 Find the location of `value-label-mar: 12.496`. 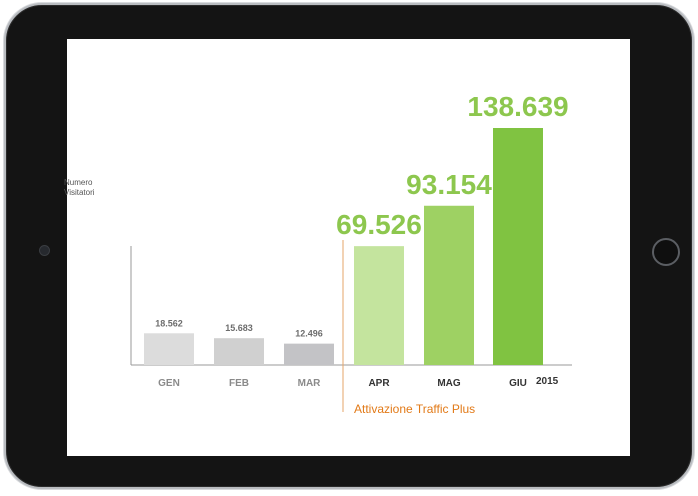

value-label-mar: 12.496 is located at coordinates (309, 334).